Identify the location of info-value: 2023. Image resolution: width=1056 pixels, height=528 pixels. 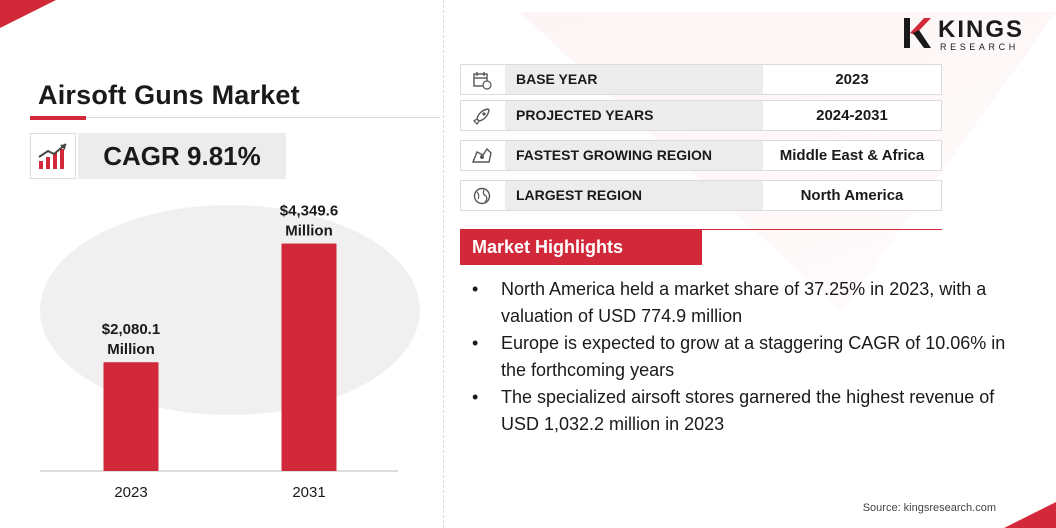
(852, 79).